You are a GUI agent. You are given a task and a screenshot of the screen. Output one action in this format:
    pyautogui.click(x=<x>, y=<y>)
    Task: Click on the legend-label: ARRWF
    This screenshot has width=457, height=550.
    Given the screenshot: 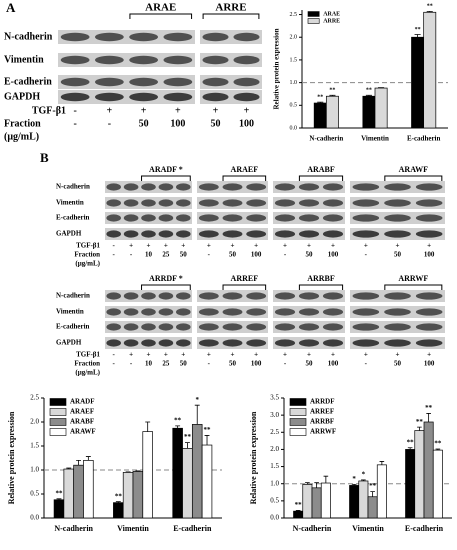 What is the action you would take?
    pyautogui.click(x=323, y=432)
    